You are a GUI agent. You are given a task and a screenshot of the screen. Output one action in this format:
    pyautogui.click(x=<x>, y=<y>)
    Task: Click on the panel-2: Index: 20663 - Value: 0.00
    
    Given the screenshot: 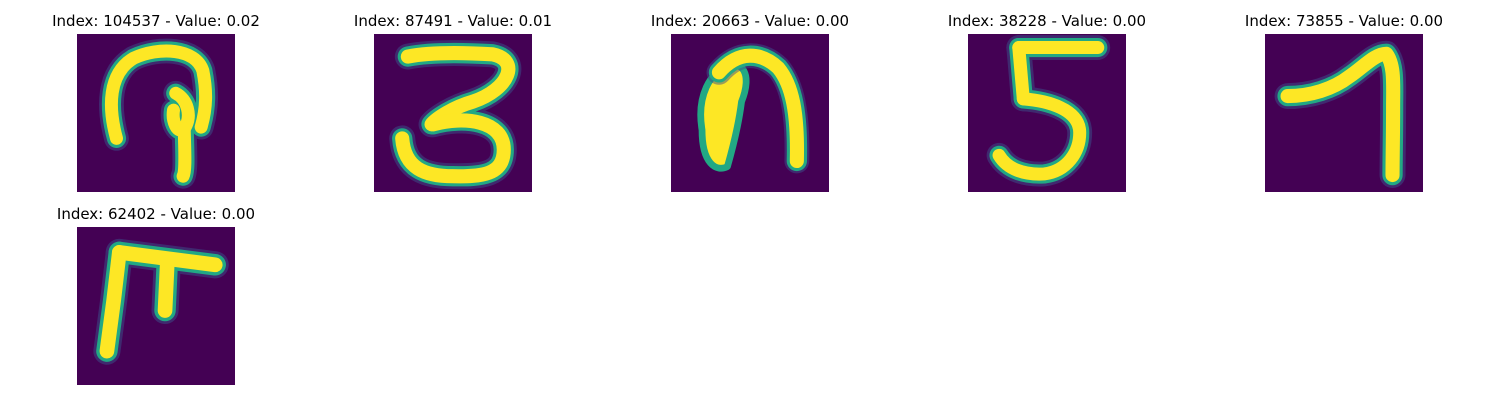 What is the action you would take?
    pyautogui.click(x=750, y=96)
    